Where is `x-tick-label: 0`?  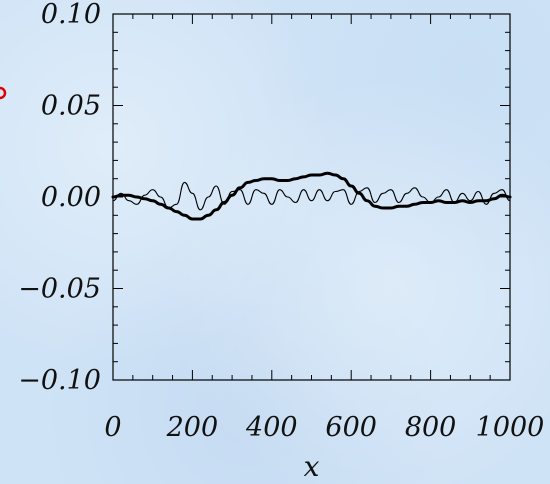 x-tick-label: 0 is located at coordinates (112, 427).